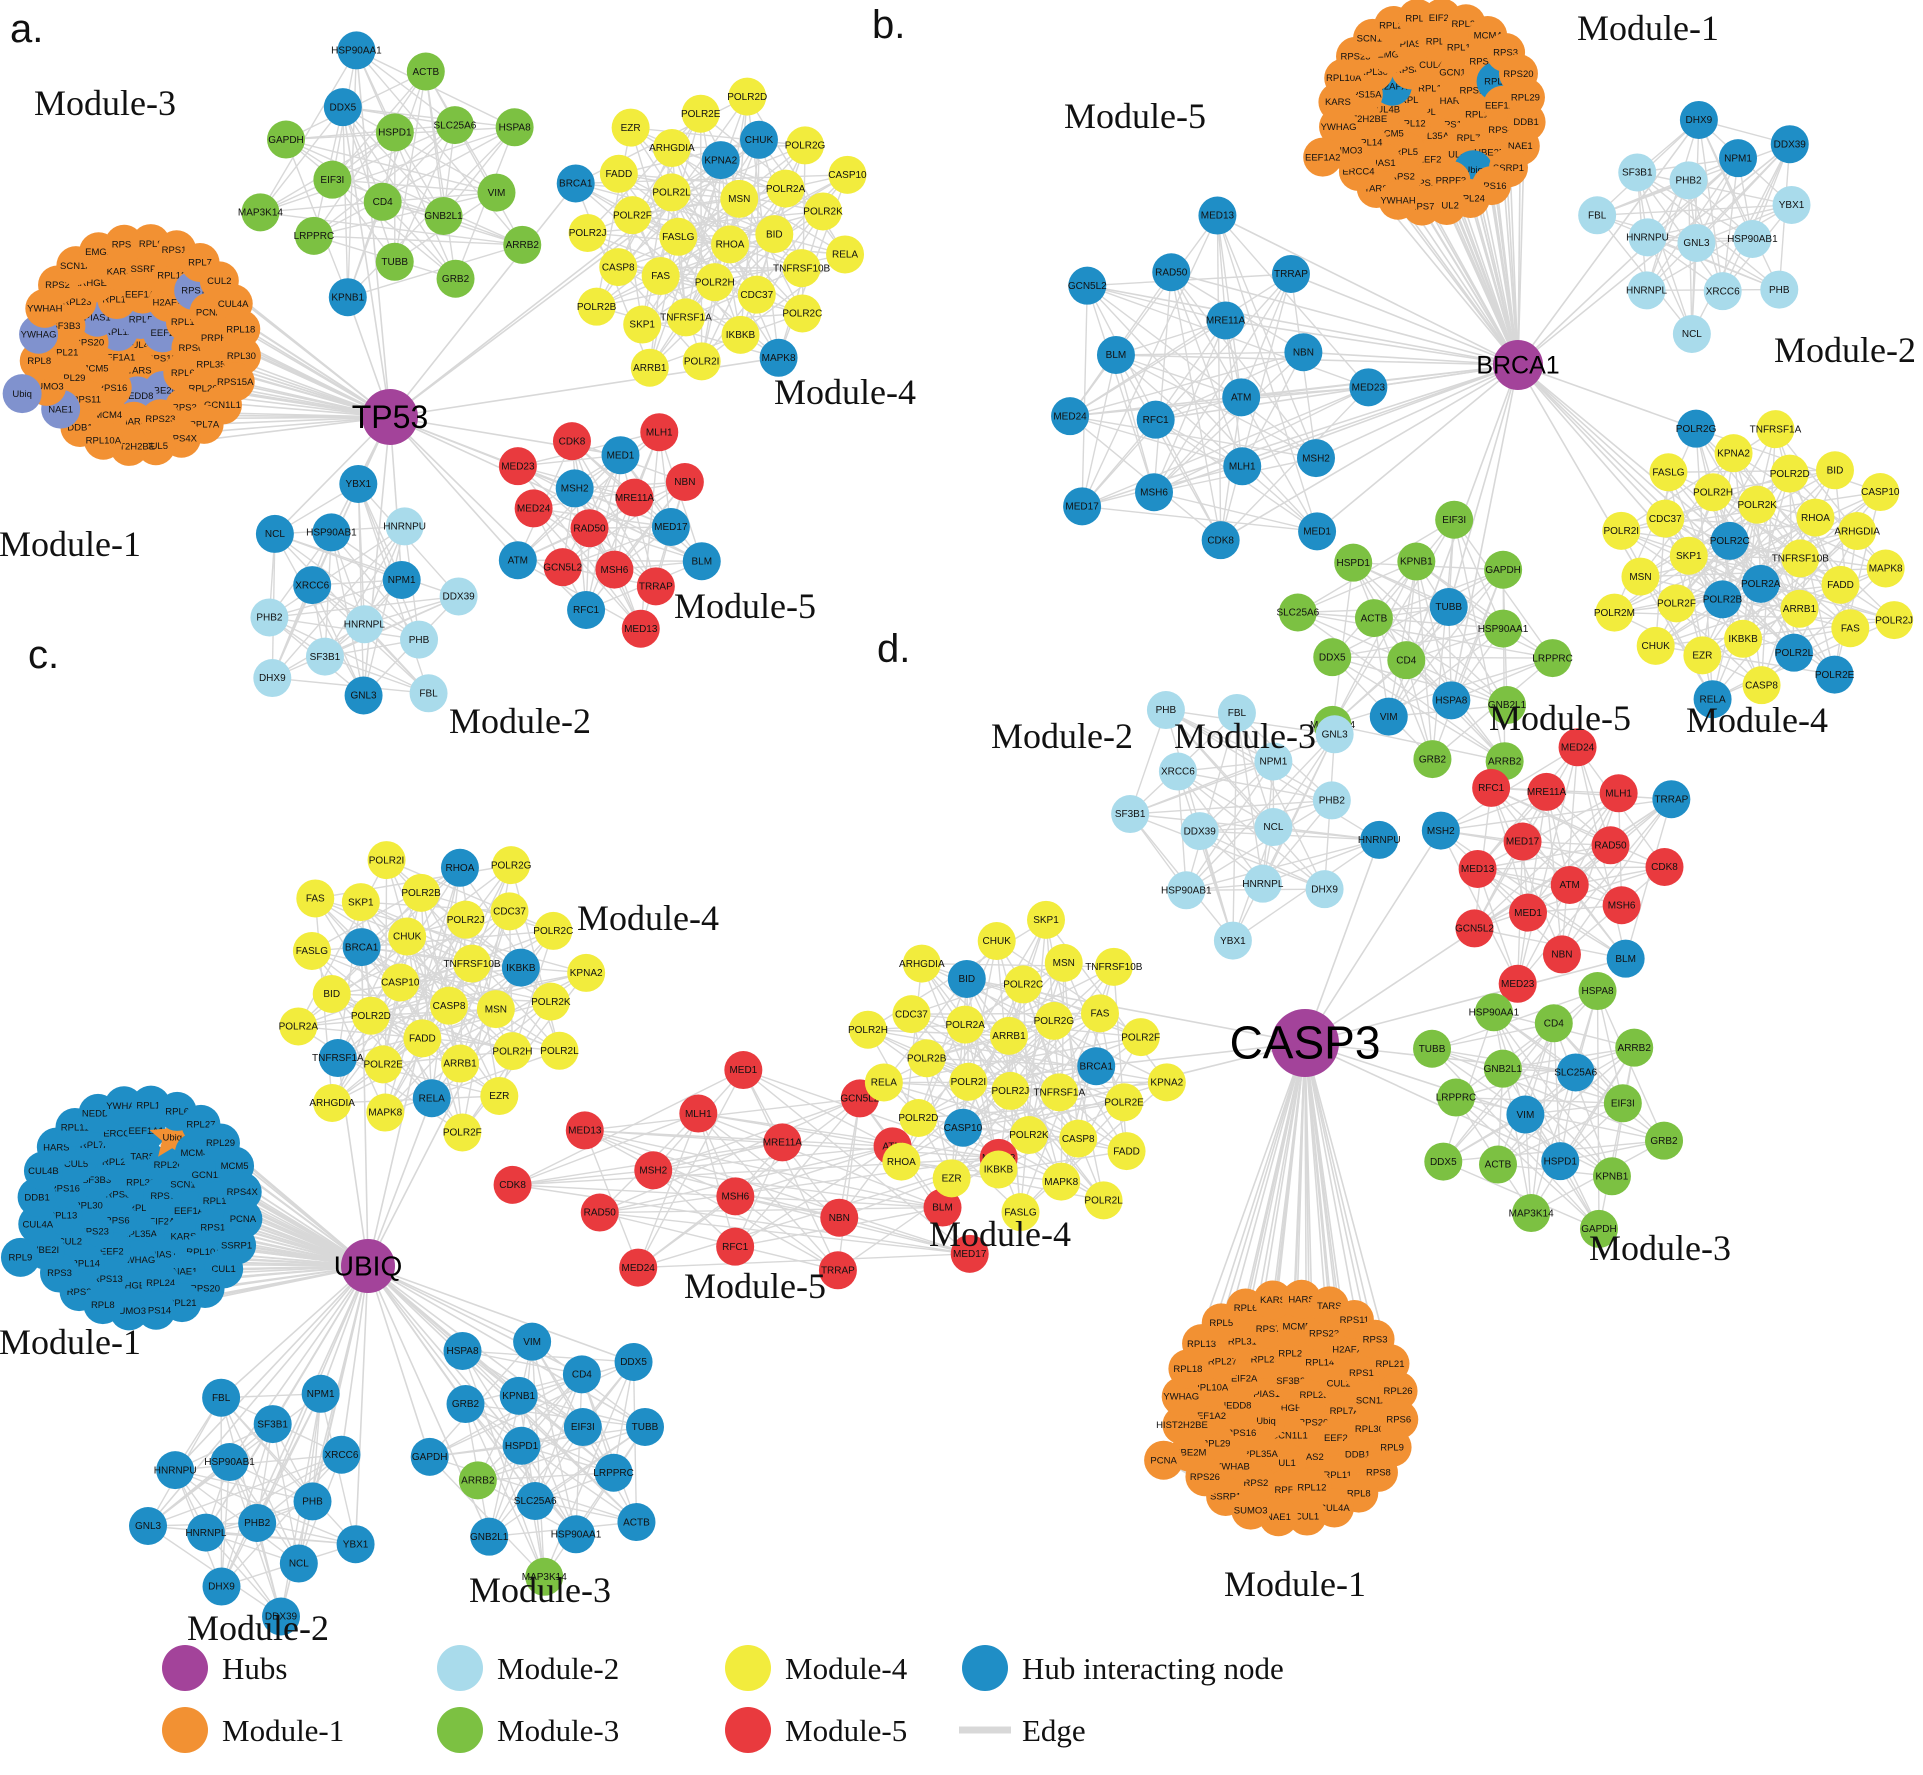 The height and width of the screenshot is (1775, 1923). I want to click on node-TRRAP: TRRAP, so click(1290, 273).